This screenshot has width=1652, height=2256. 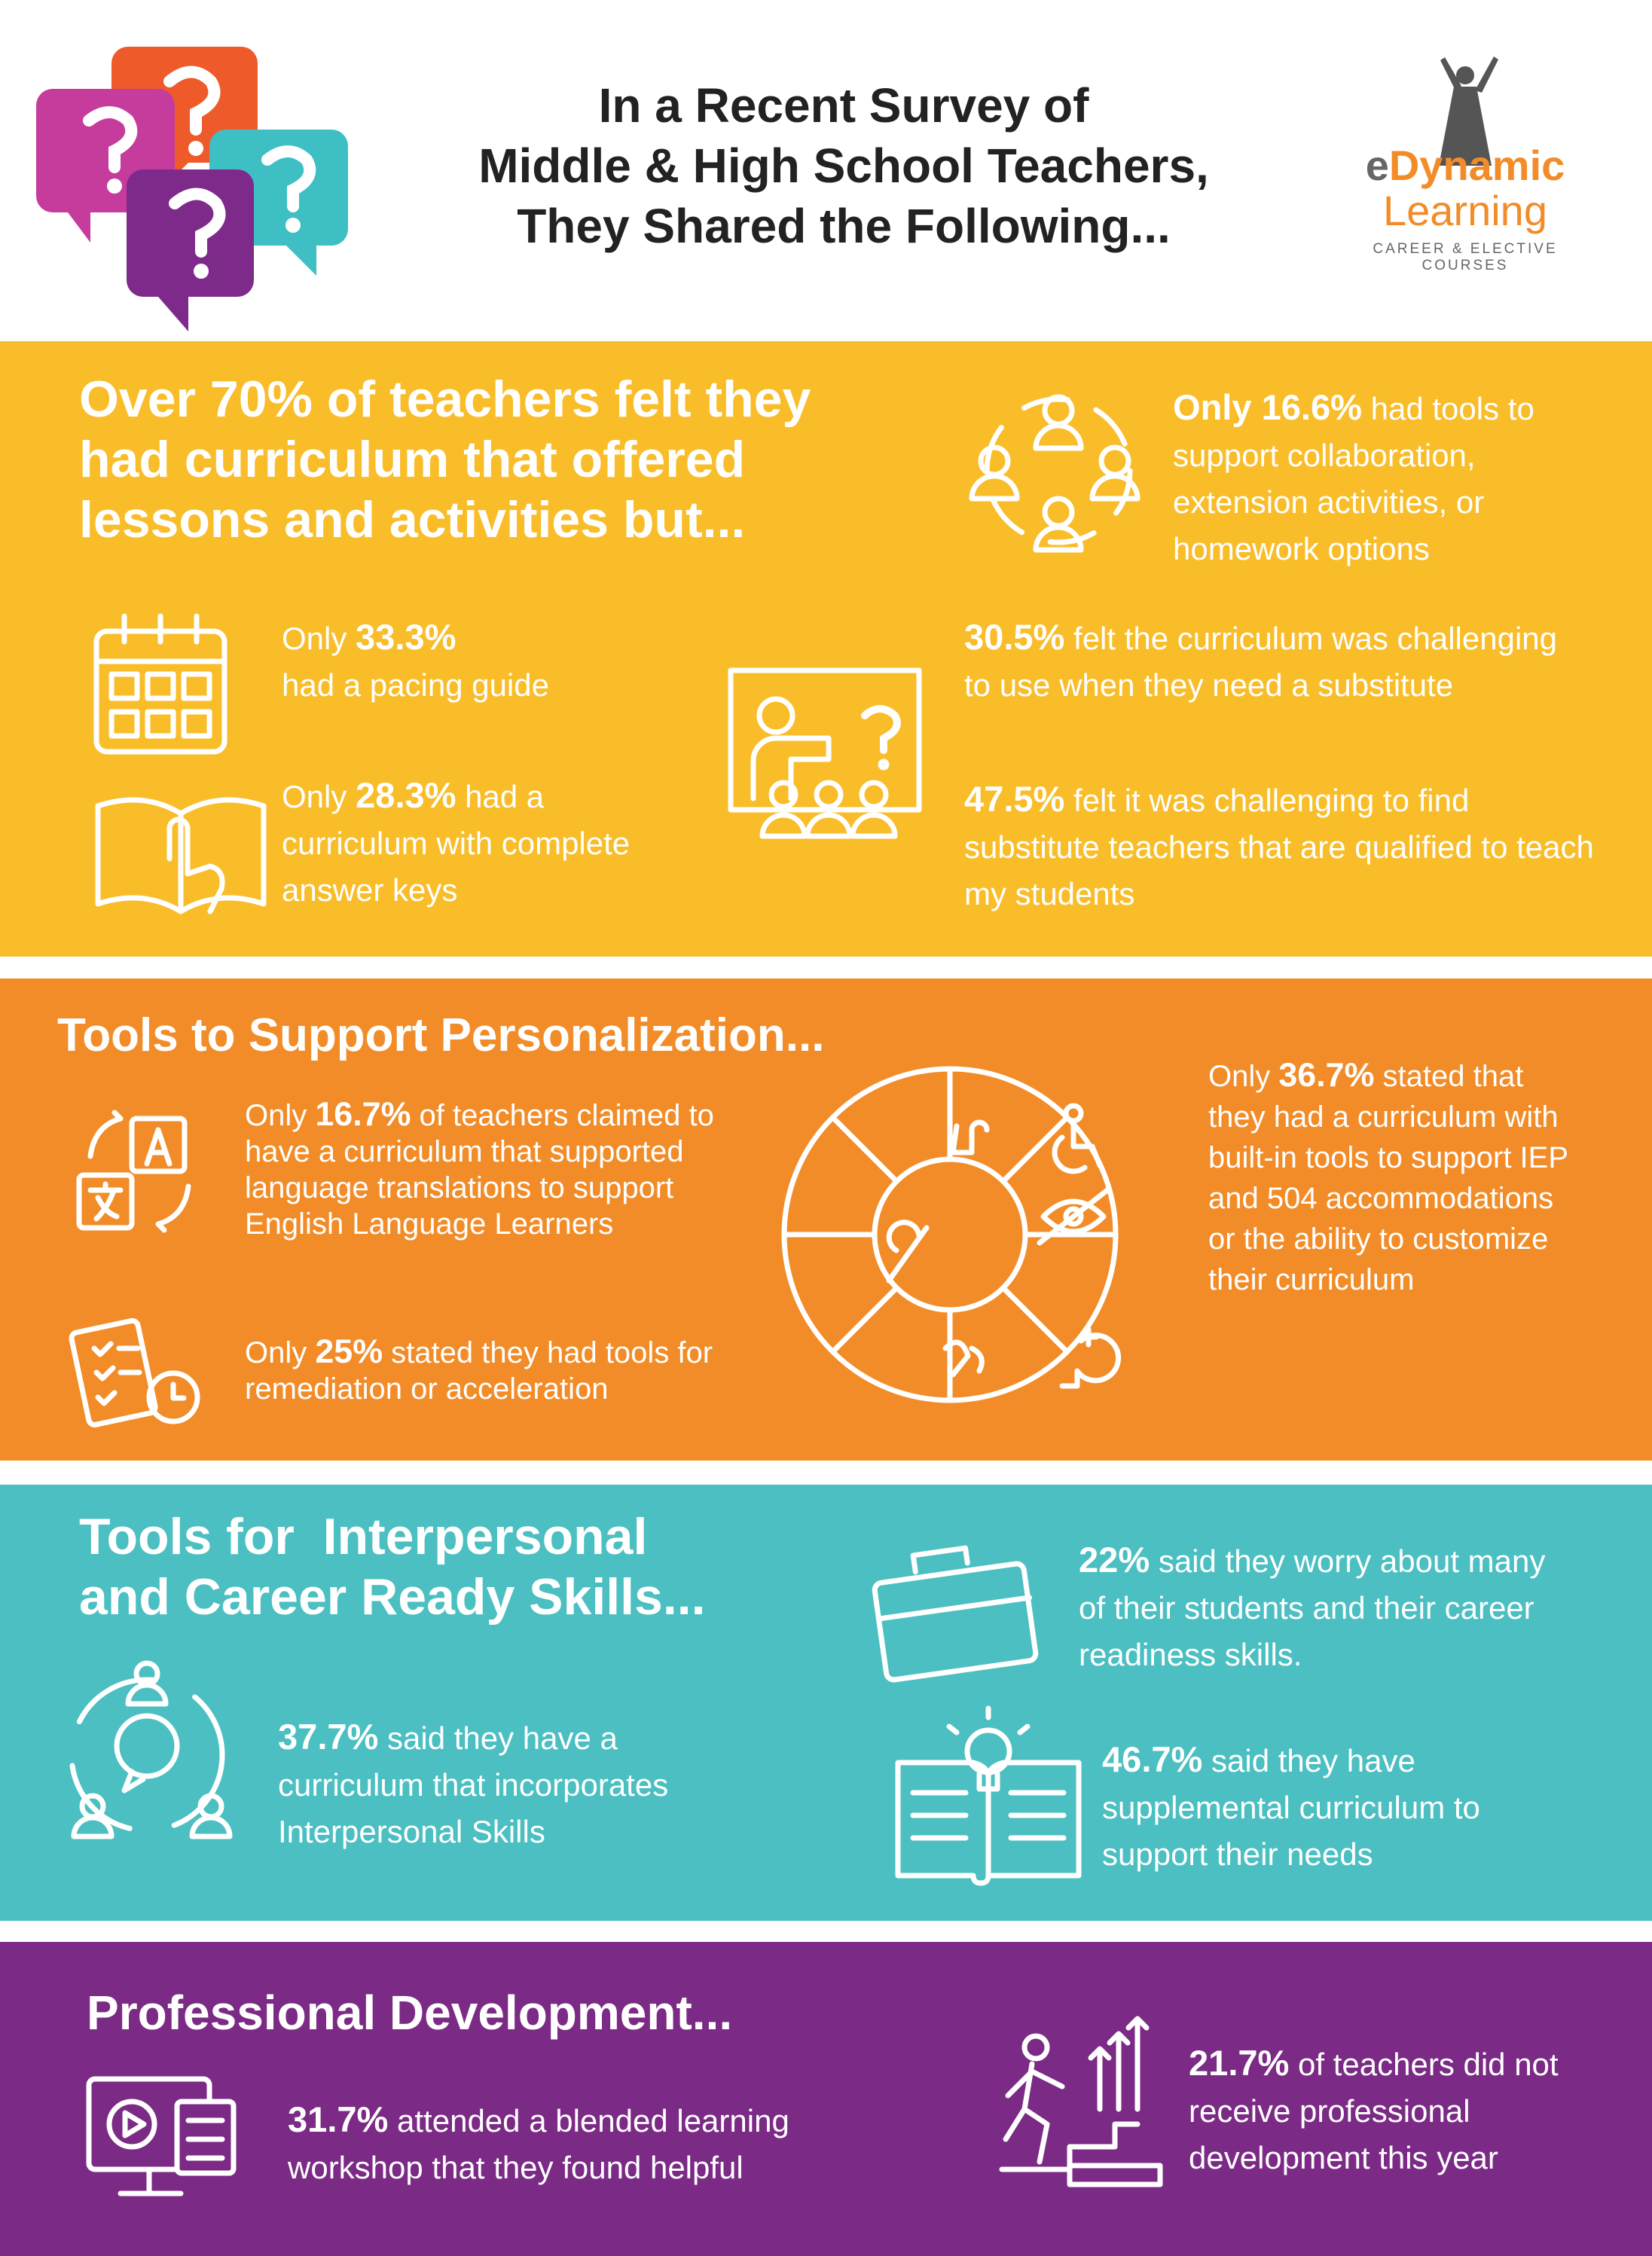 What do you see at coordinates (1152, 1759) in the screenshot?
I see `stat-highlight: 46.7%` at bounding box center [1152, 1759].